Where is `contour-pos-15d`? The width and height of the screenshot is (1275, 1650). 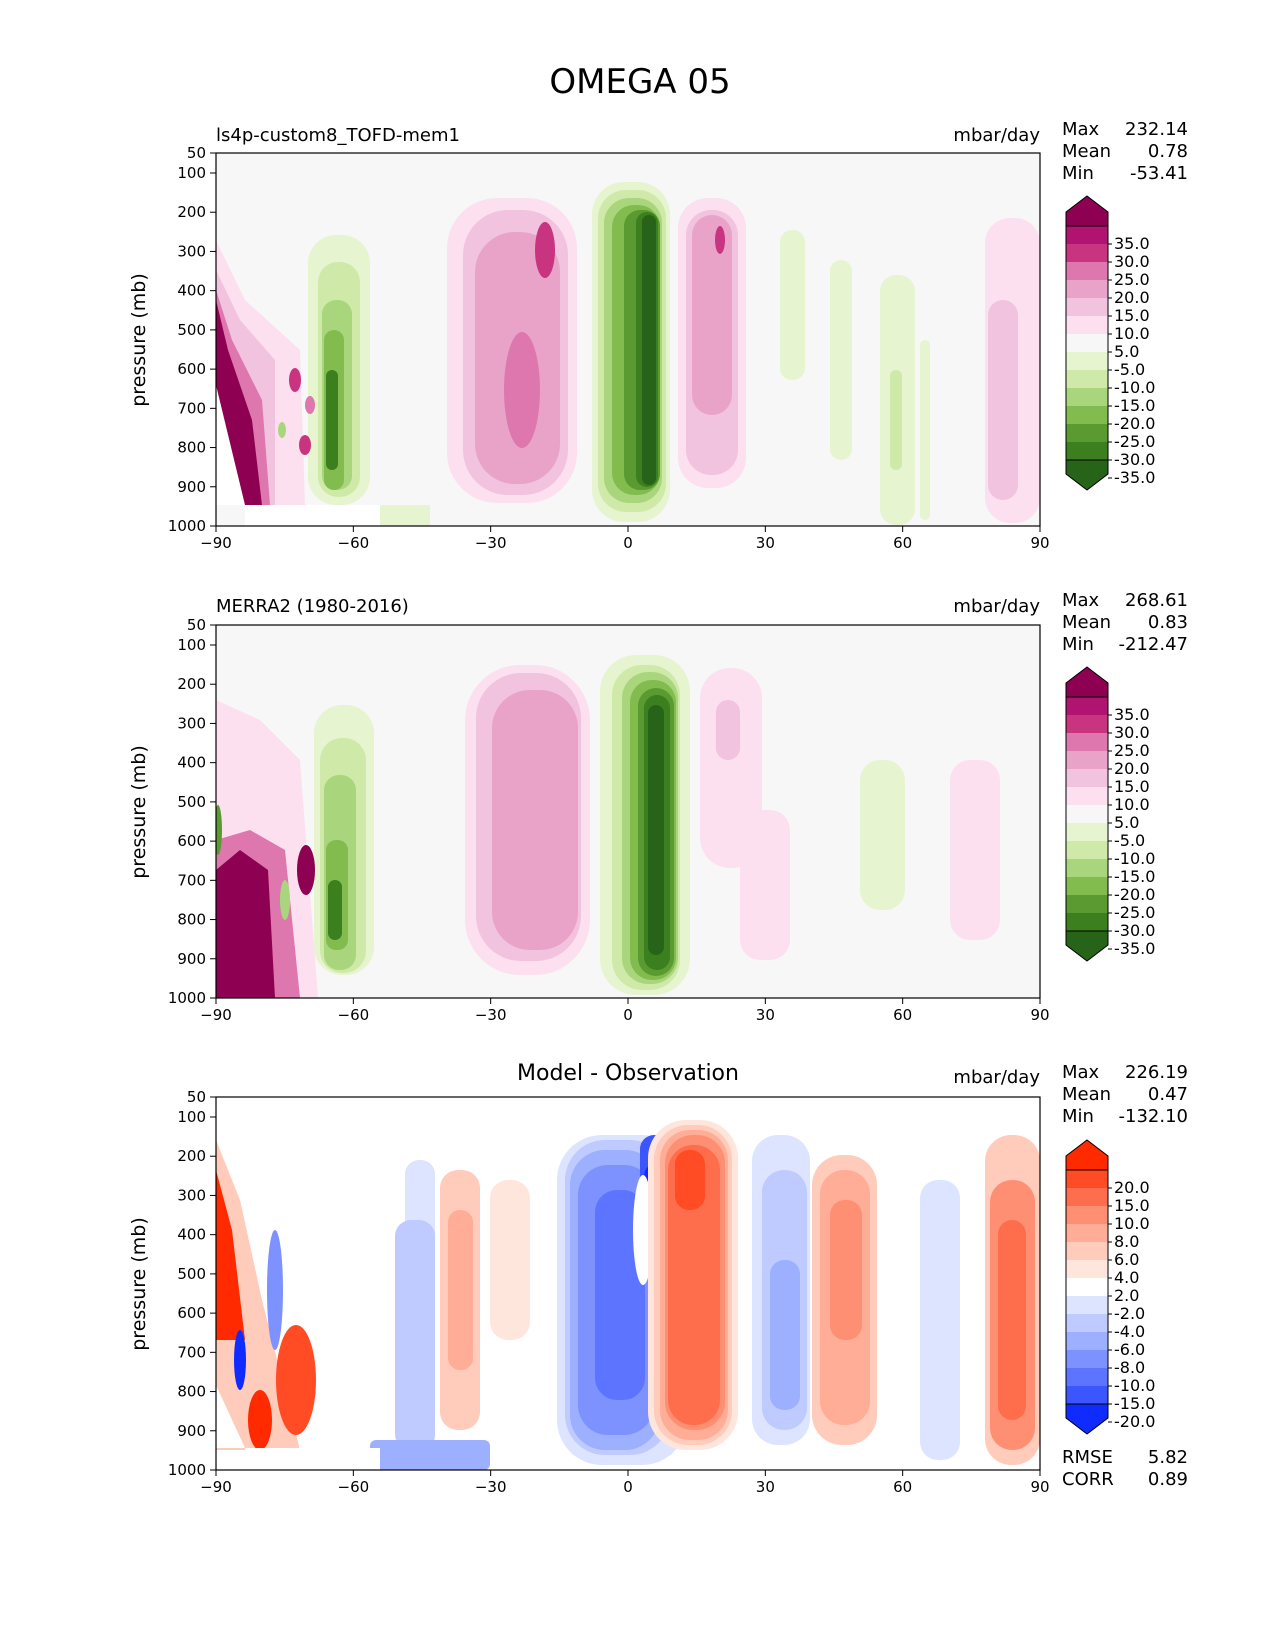
contour-pos-15d is located at coordinates (1003, 400).